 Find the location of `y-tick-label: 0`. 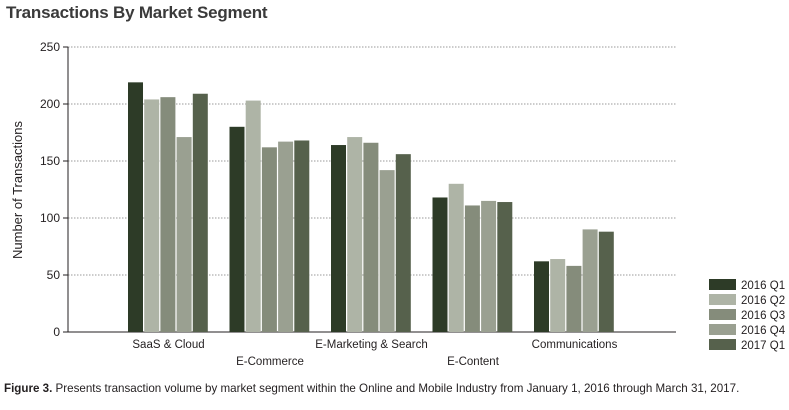

y-tick-label: 0 is located at coordinates (56, 332).